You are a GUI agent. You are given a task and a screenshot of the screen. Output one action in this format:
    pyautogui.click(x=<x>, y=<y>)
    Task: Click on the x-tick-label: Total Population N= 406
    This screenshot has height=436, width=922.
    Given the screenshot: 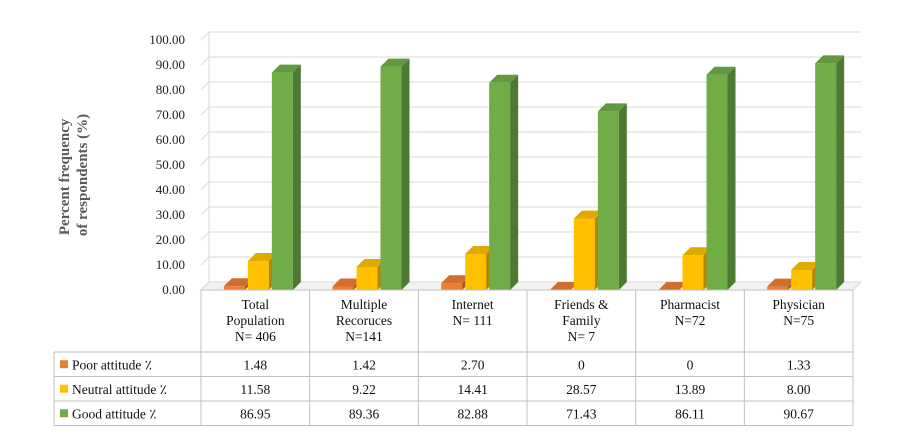 What is the action you would take?
    pyautogui.click(x=255, y=320)
    